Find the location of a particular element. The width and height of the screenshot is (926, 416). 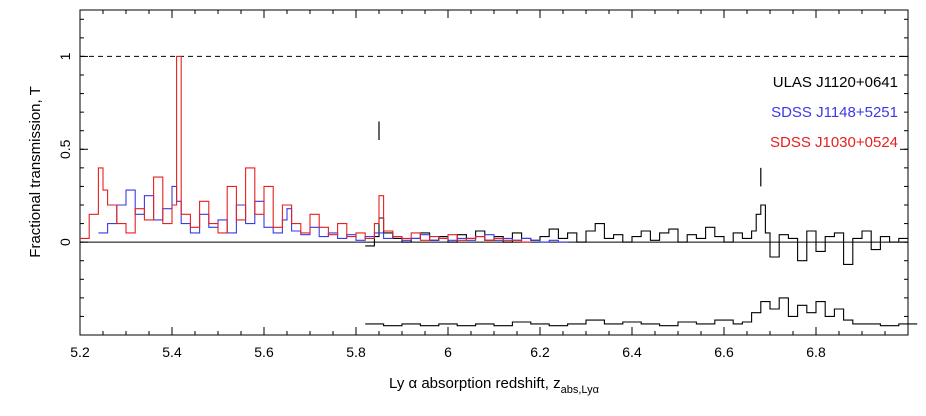

marker-lines is located at coordinates (570, 154).